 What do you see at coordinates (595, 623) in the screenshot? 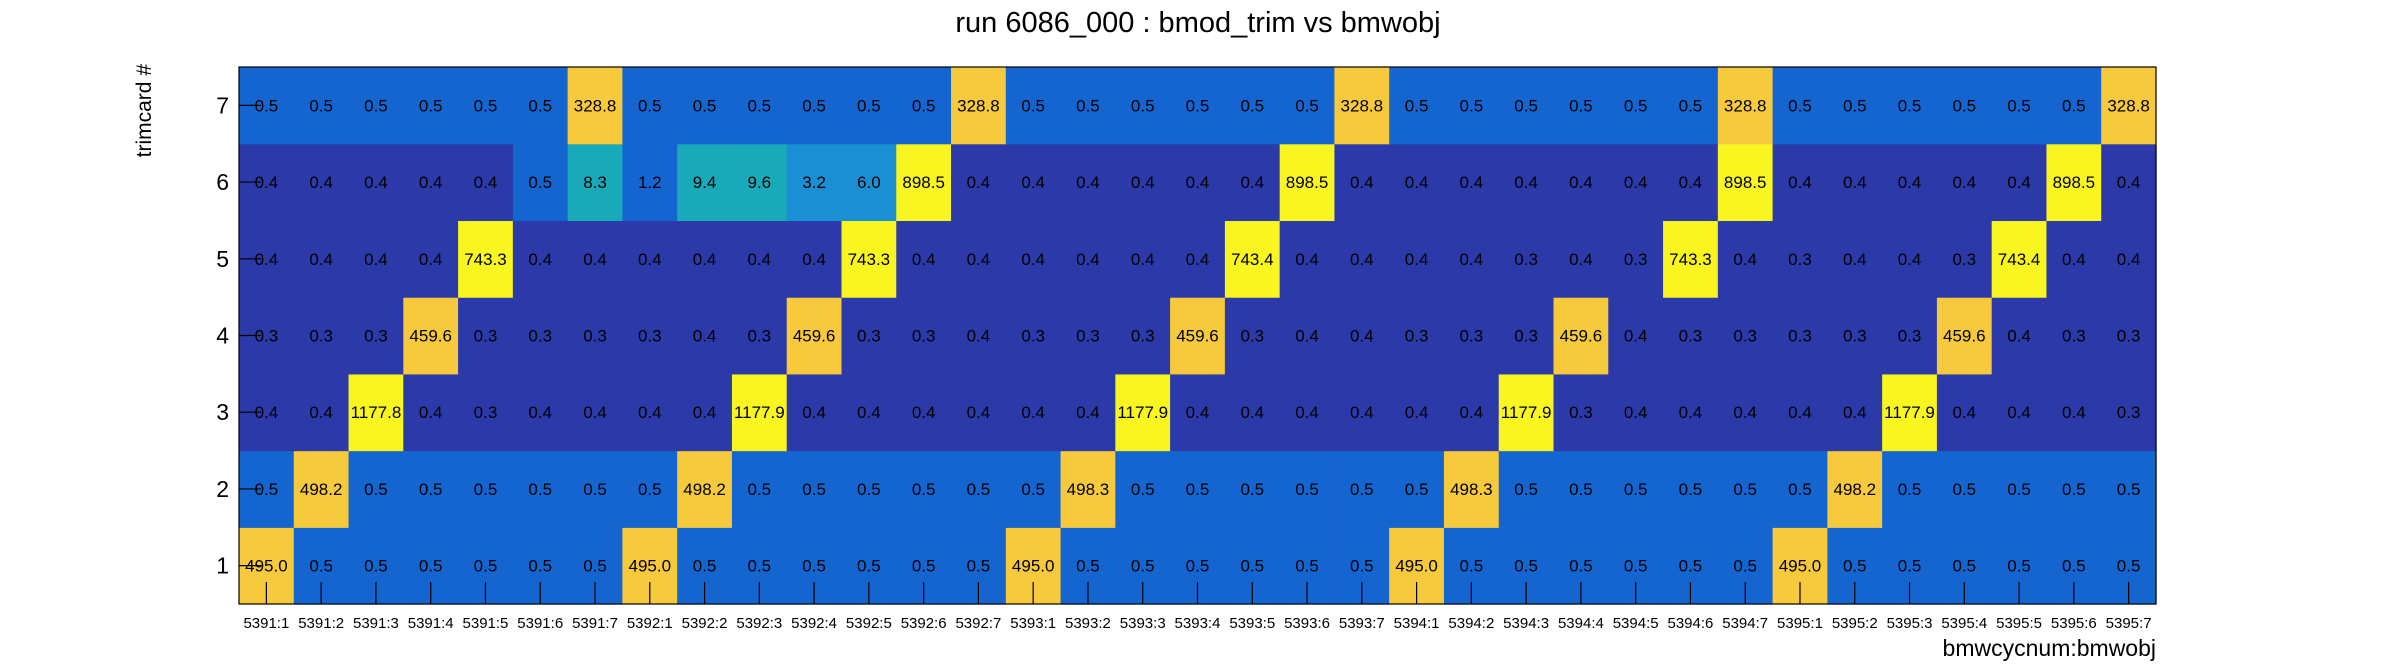
I see `x-tick-label: 5391:7` at bounding box center [595, 623].